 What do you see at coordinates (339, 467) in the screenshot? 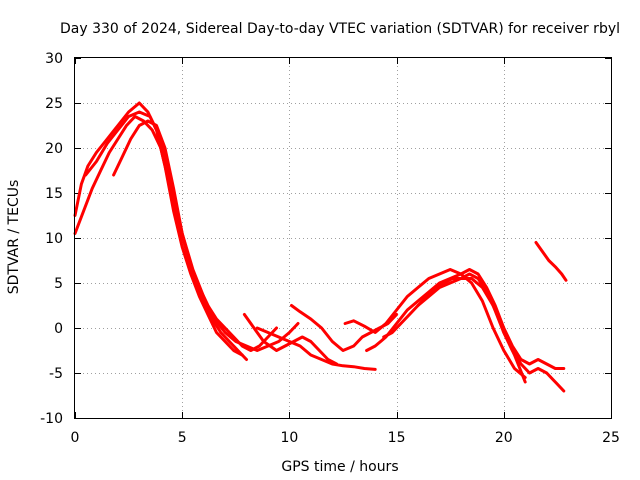
I see `x-axis-label: GPS time / hours` at bounding box center [339, 467].